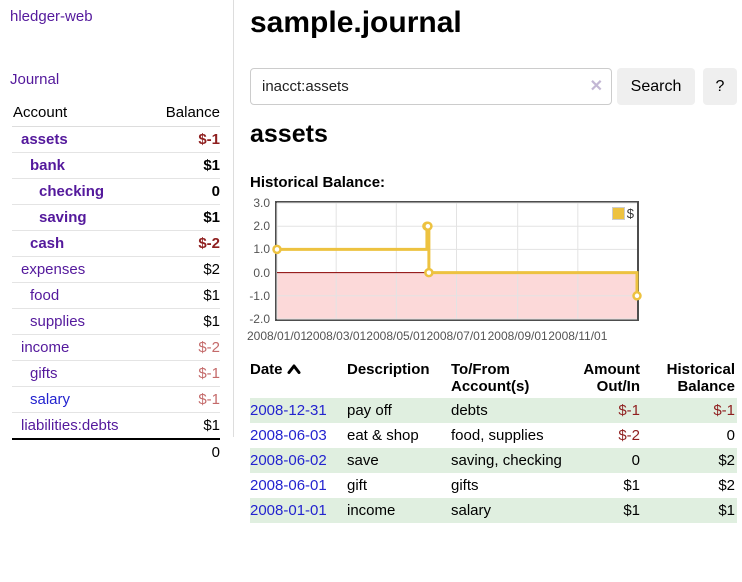 The image size is (742, 582). I want to click on register-row: 2008-06-01 gift gifts $1 $2, so click(493, 485).